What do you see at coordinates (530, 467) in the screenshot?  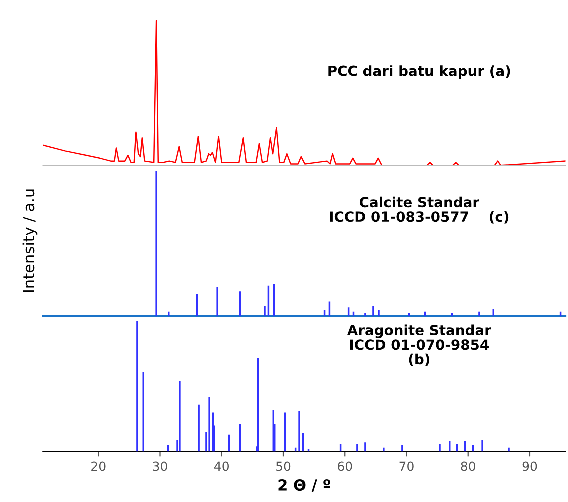 I see `x-tick-label: 90` at bounding box center [530, 467].